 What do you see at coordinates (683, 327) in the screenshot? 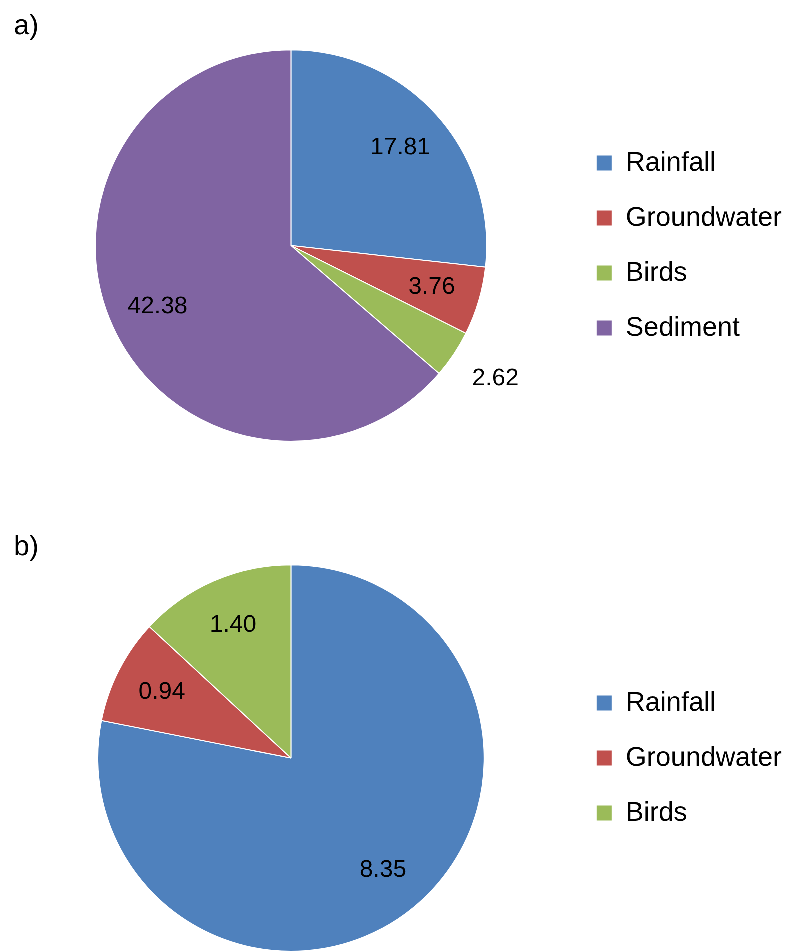
I see `legend-label: Sediment` at bounding box center [683, 327].